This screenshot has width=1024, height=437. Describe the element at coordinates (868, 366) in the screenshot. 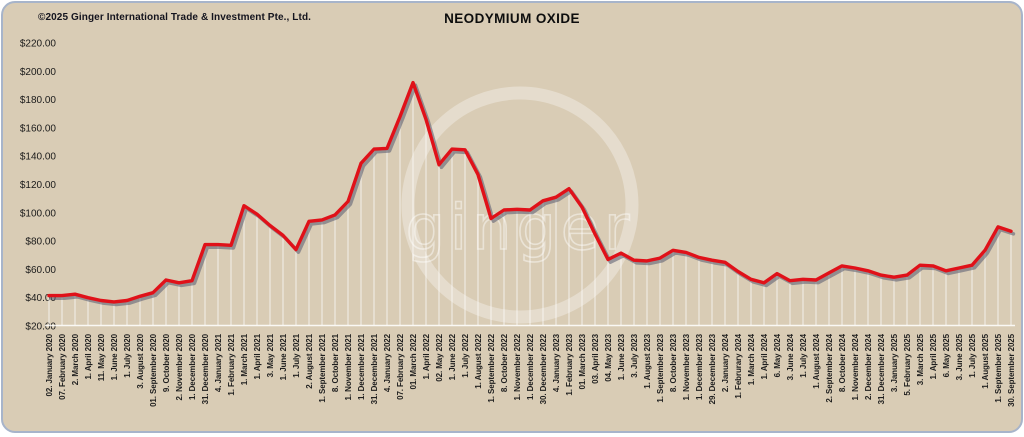

I see `x-axis-label: 2. December 2024` at that location.